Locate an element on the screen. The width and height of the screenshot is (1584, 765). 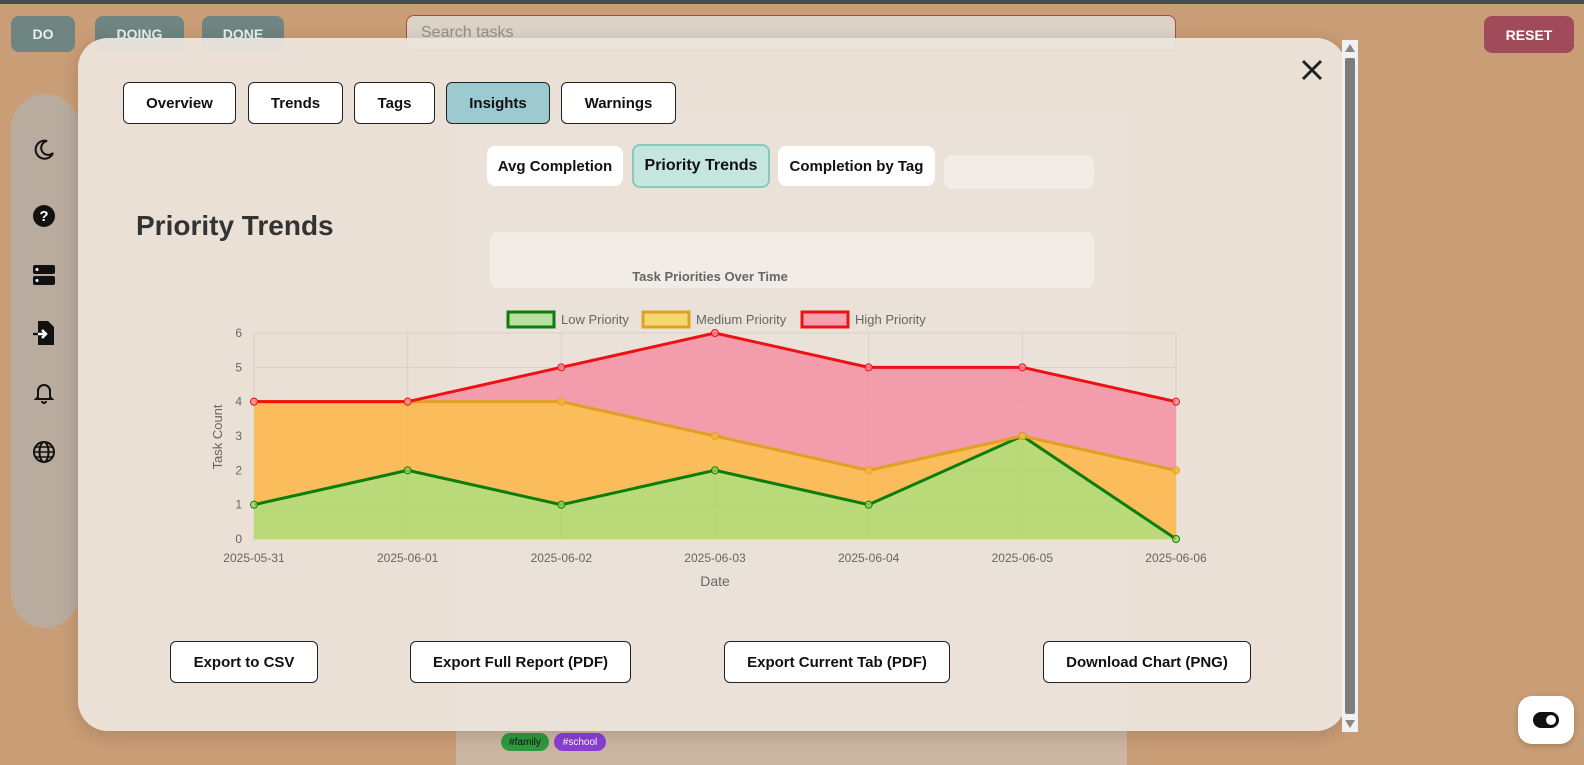
tag-school: #school is located at coordinates (580, 742).